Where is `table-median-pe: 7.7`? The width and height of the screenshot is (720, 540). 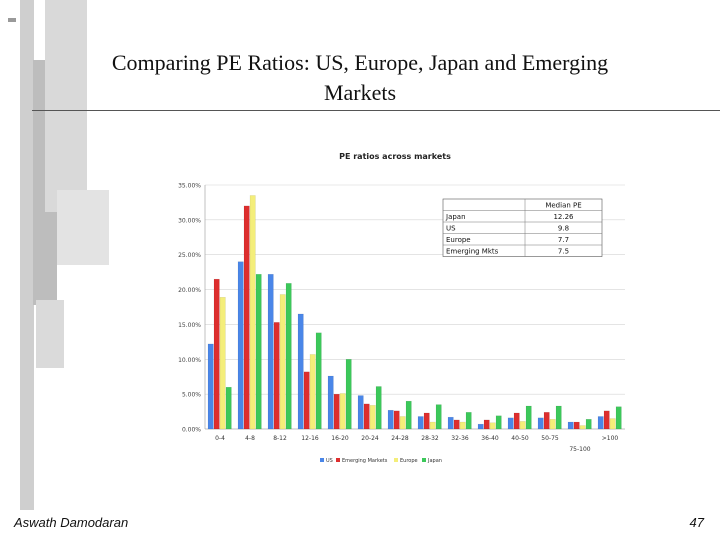 table-median-pe: 7.7 is located at coordinates (563, 240).